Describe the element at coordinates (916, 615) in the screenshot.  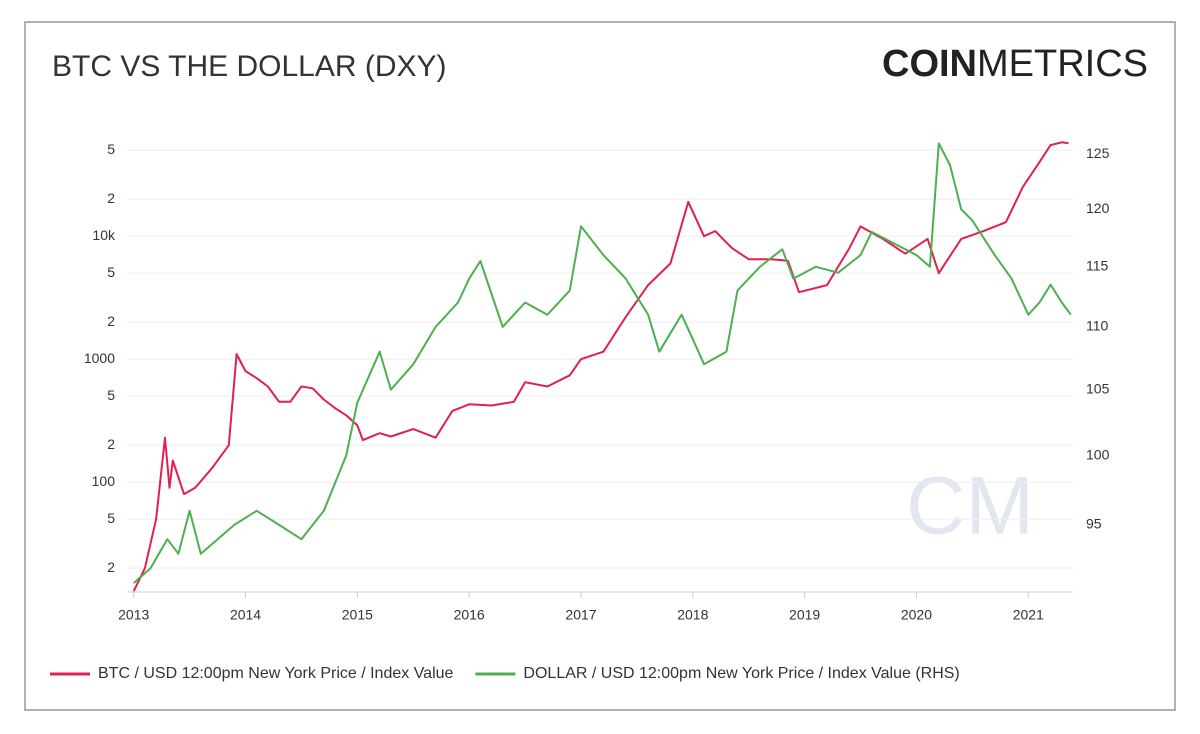
I see `x-tick-label: 2020` at that location.